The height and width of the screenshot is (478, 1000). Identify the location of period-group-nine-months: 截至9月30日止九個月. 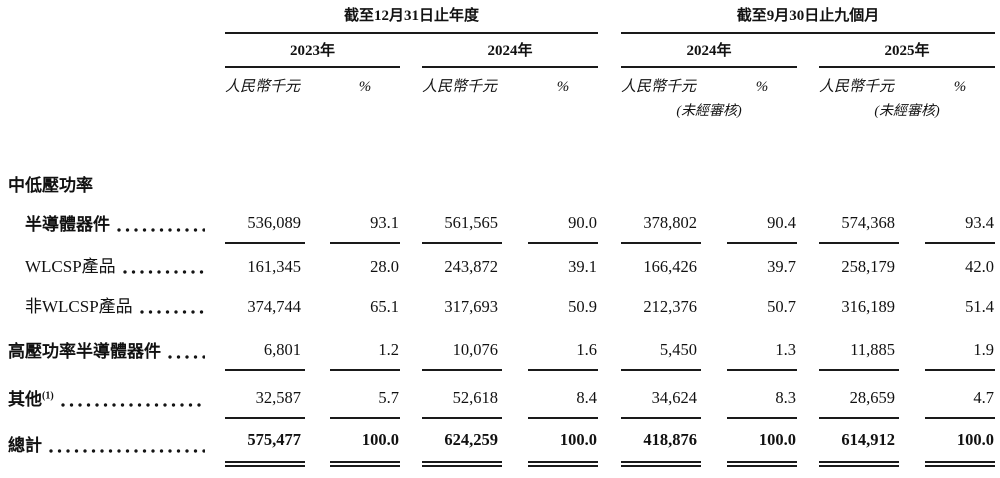
(808, 17).